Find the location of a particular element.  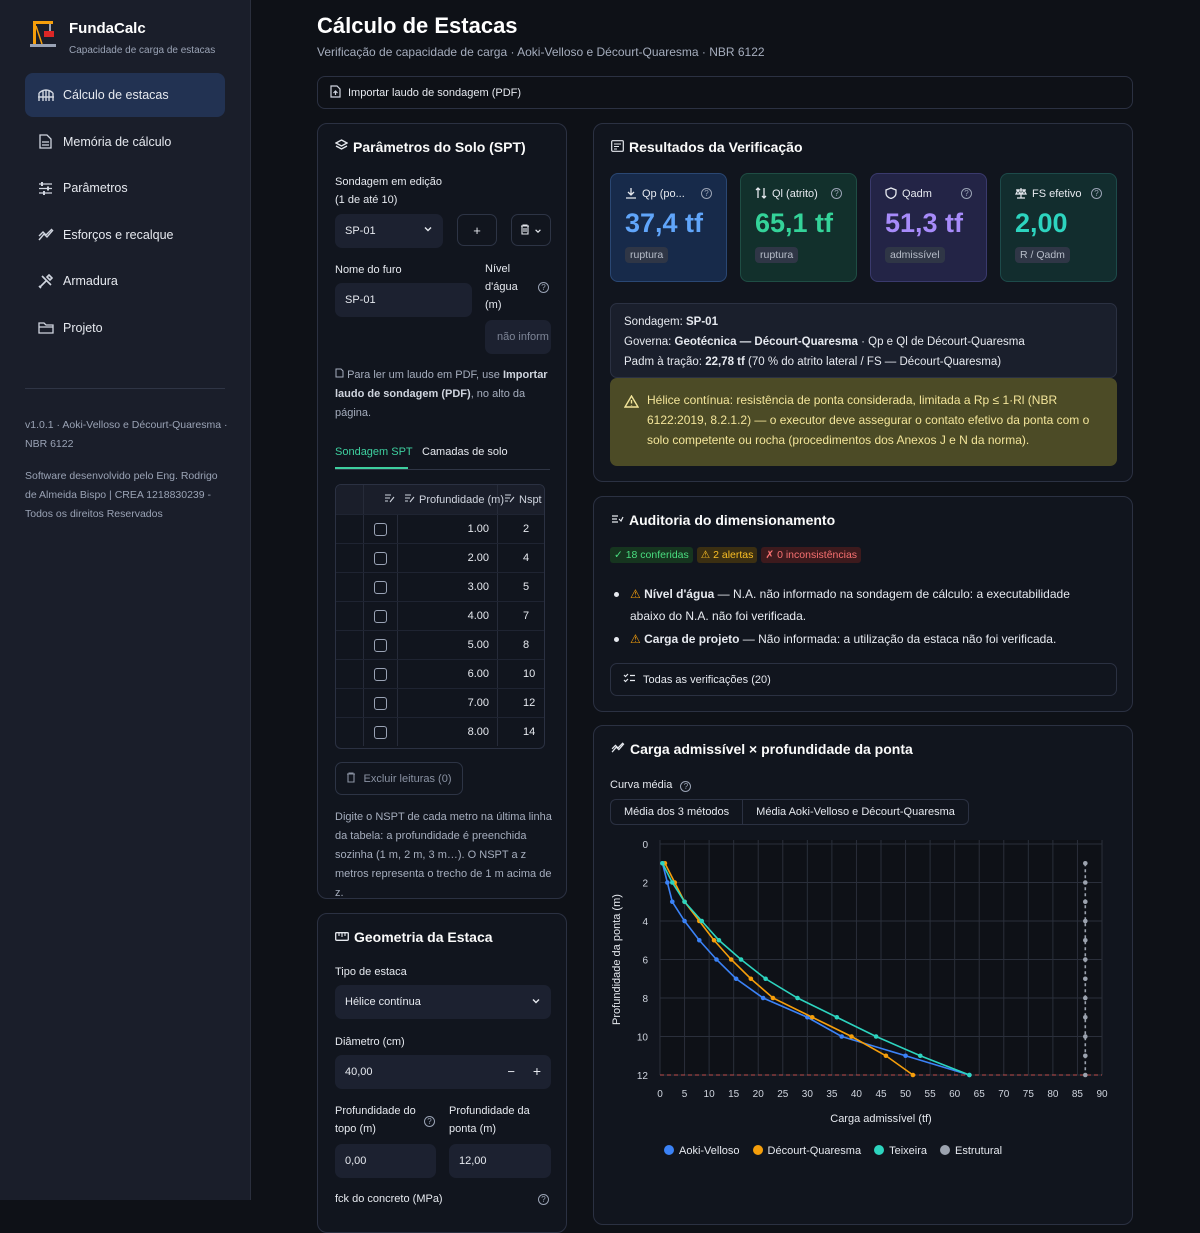

table-row: 4.00 7 is located at coordinates (440, 615).